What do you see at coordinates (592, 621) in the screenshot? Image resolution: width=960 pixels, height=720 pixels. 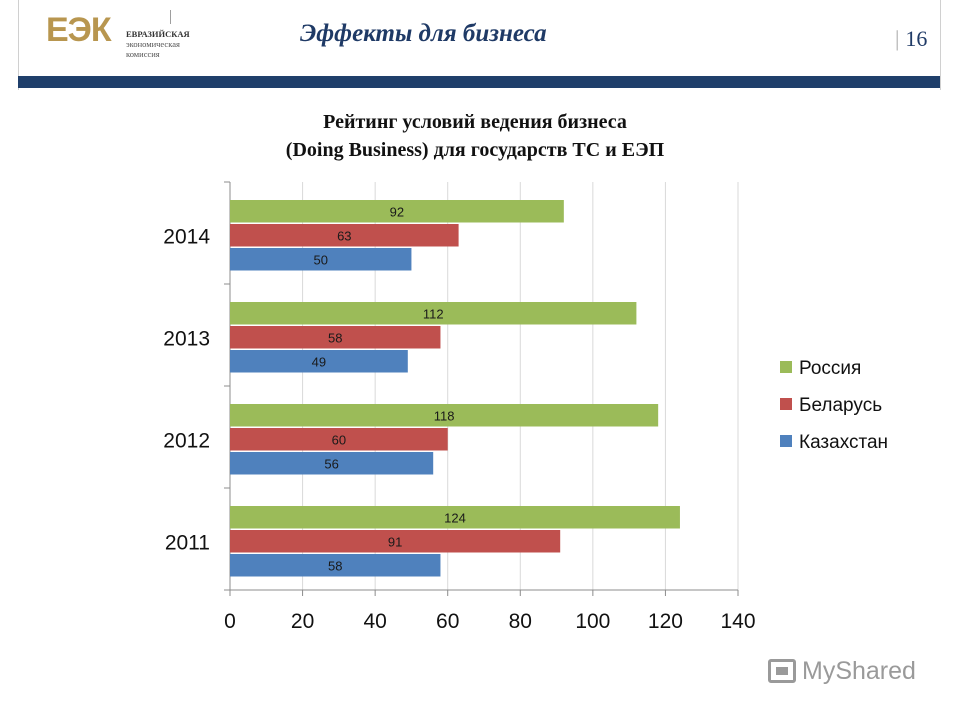 I see `x-tick-label: 100` at bounding box center [592, 621].